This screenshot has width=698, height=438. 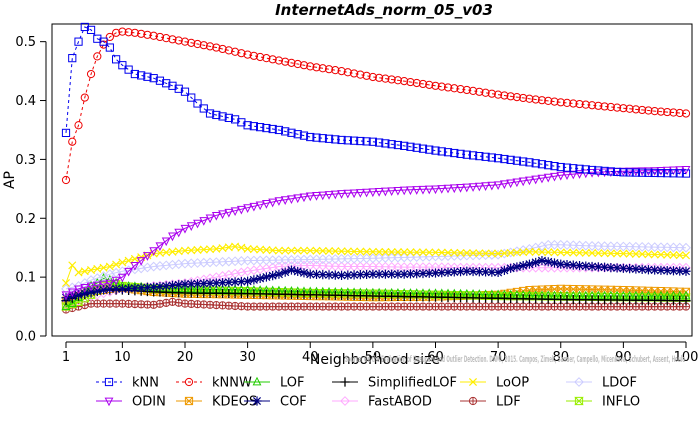 What do you see at coordinates (189, 401) in the screenshot?
I see `legend-marker-kdeos` at bounding box center [189, 401].